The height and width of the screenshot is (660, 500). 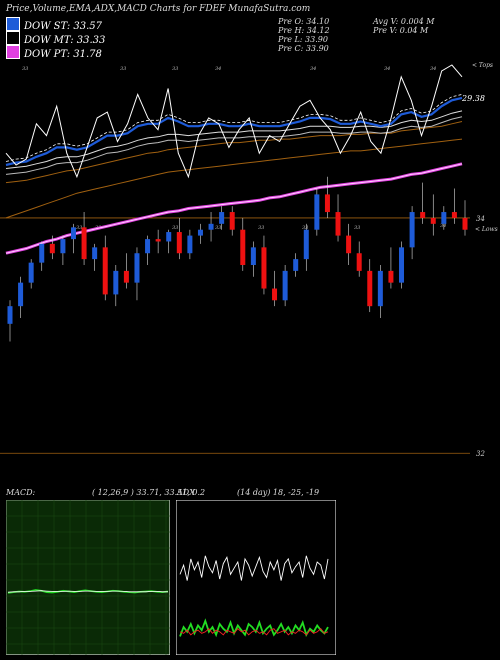 I want to click on legend-dow-mt: DOW MT: 33.33, so click(x=55, y=38).